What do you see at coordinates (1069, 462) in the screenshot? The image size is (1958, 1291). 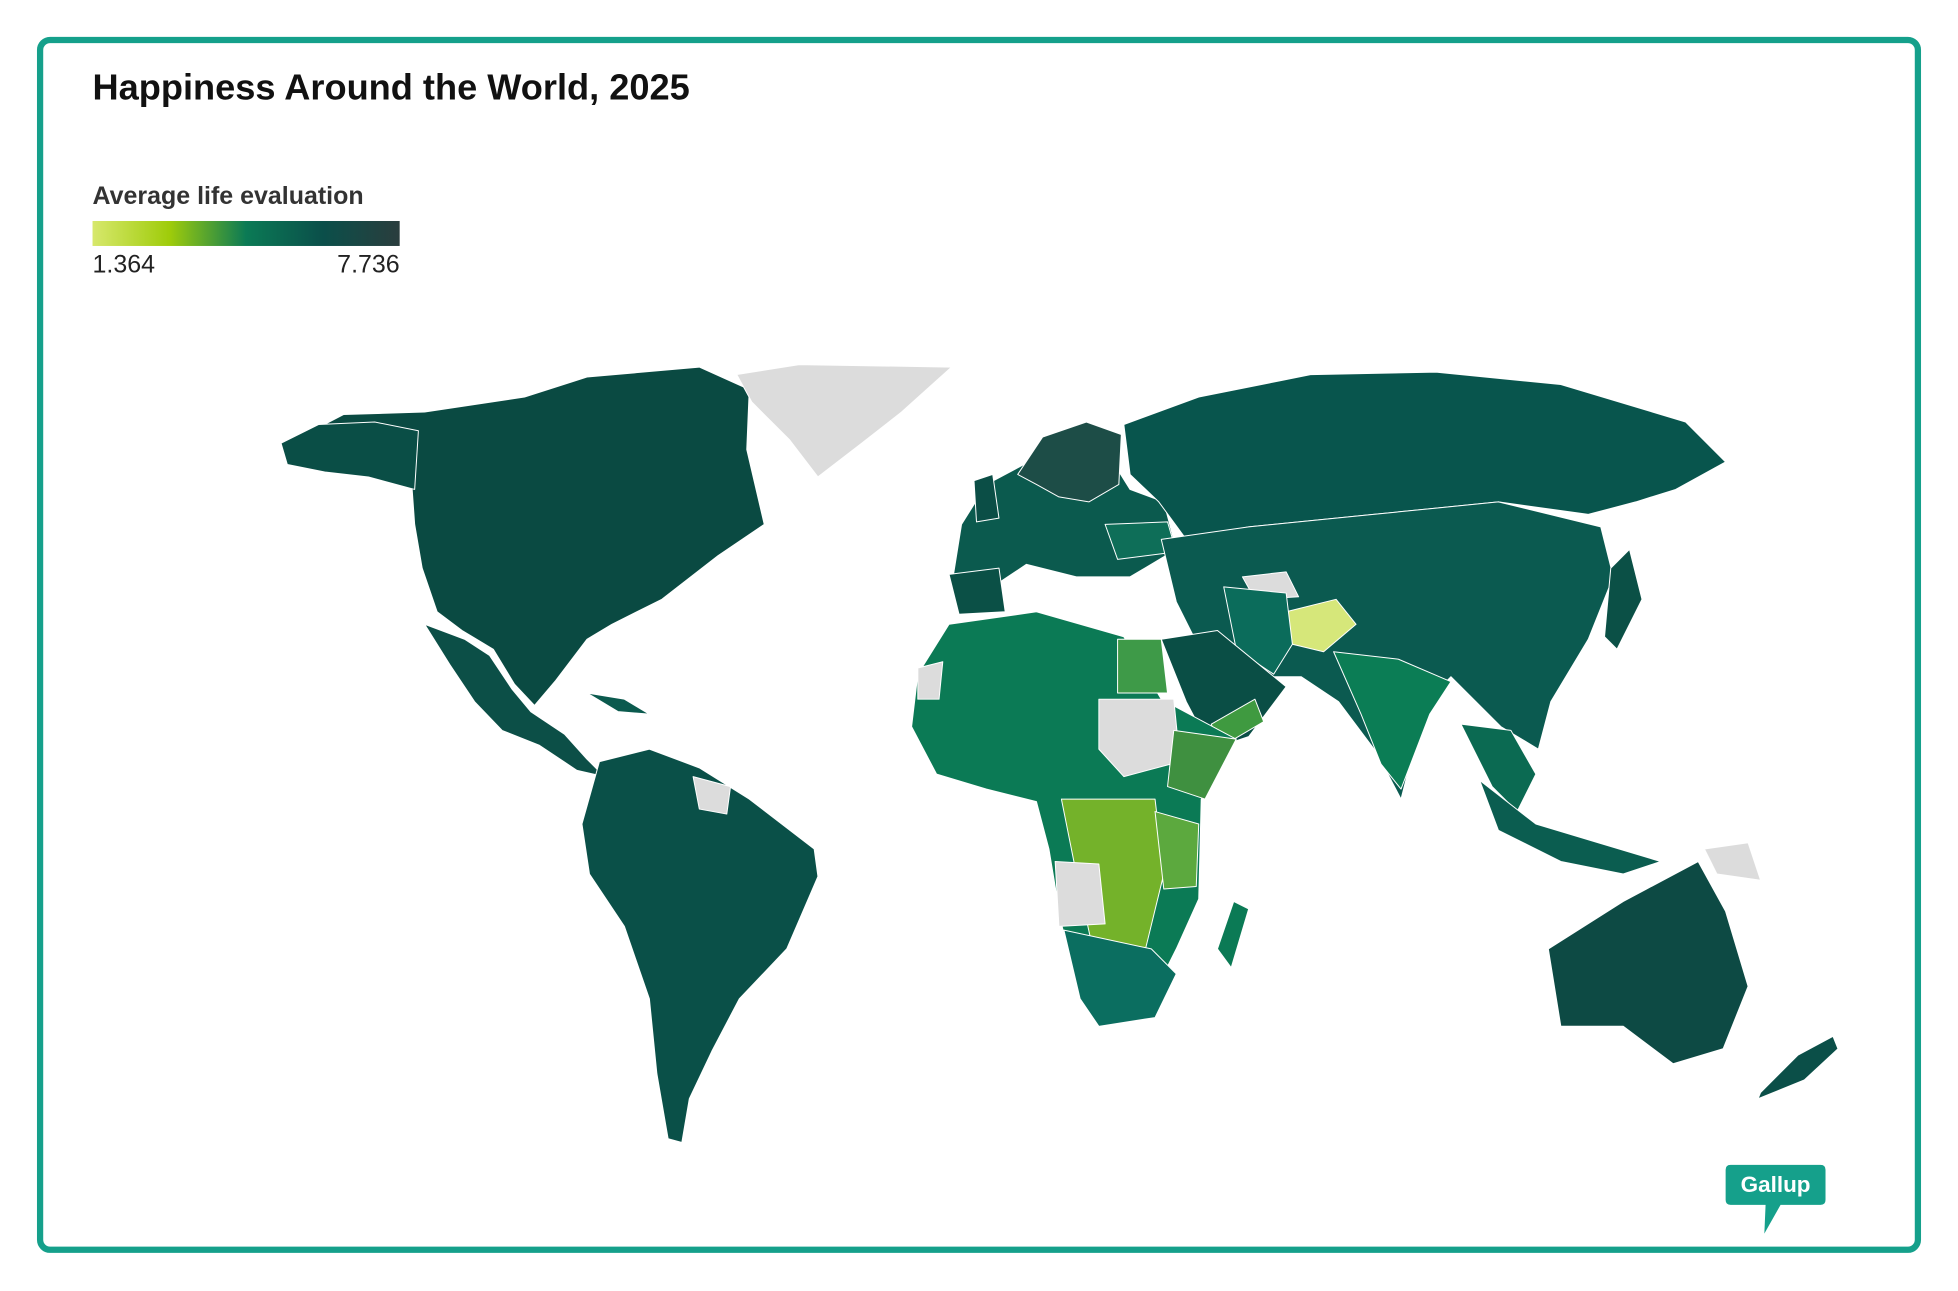 I see `scandinavia` at bounding box center [1069, 462].